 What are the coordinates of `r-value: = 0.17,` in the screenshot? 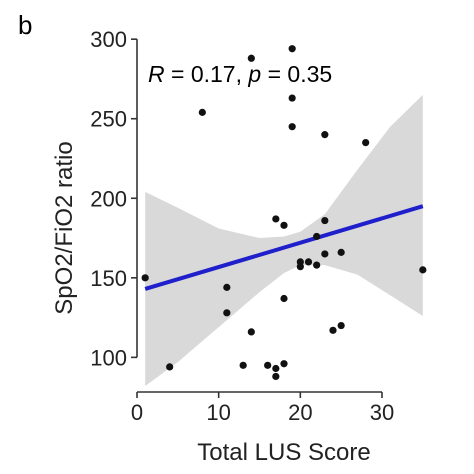 It's located at (207, 74).